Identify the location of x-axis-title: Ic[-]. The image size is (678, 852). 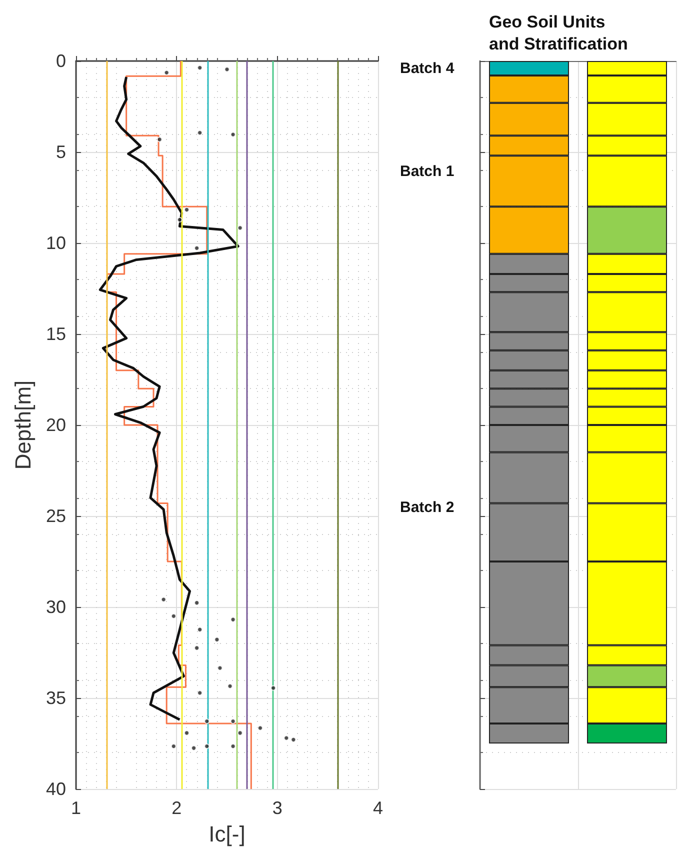
(227, 834).